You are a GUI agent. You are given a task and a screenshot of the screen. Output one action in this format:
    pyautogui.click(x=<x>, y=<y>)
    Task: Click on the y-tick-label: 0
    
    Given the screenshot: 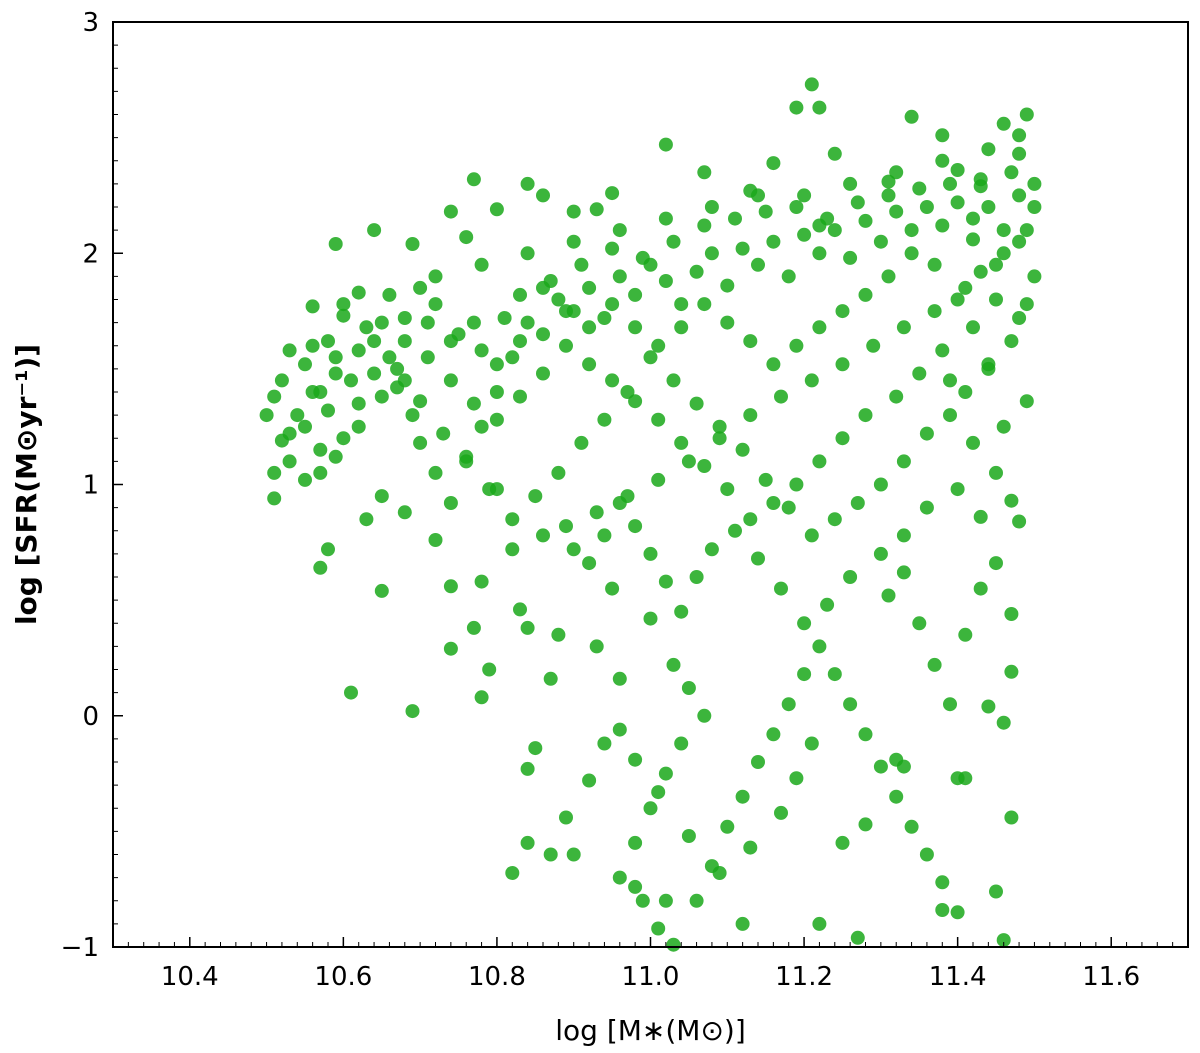 What is the action you would take?
    pyautogui.click(x=90, y=717)
    